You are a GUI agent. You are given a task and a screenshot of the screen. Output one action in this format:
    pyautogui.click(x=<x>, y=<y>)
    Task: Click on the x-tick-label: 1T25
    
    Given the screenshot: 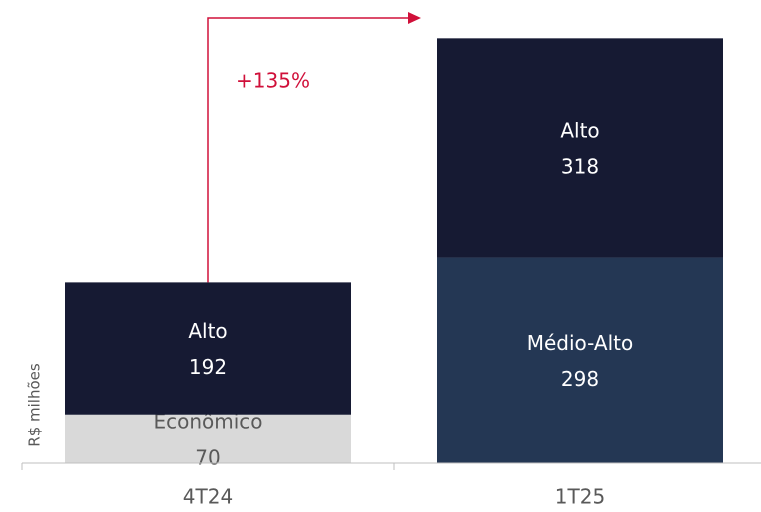 What is the action you would take?
    pyautogui.click(x=580, y=497)
    